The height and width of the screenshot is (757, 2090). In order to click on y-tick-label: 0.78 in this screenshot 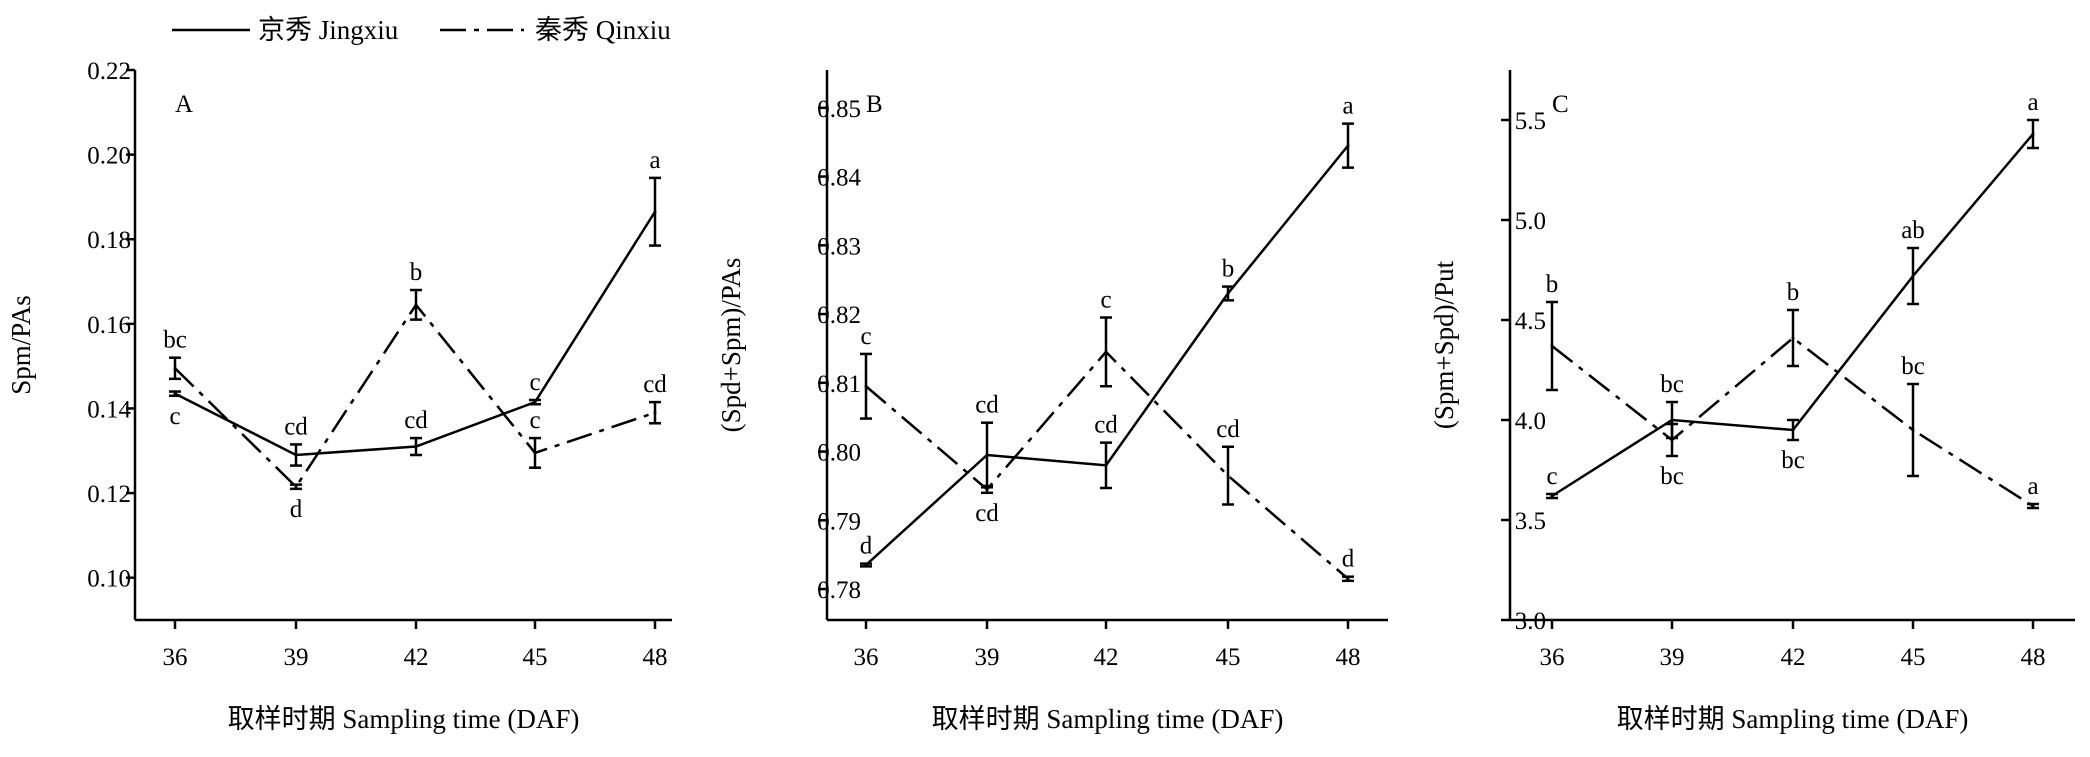, I will do `click(839, 590)`.